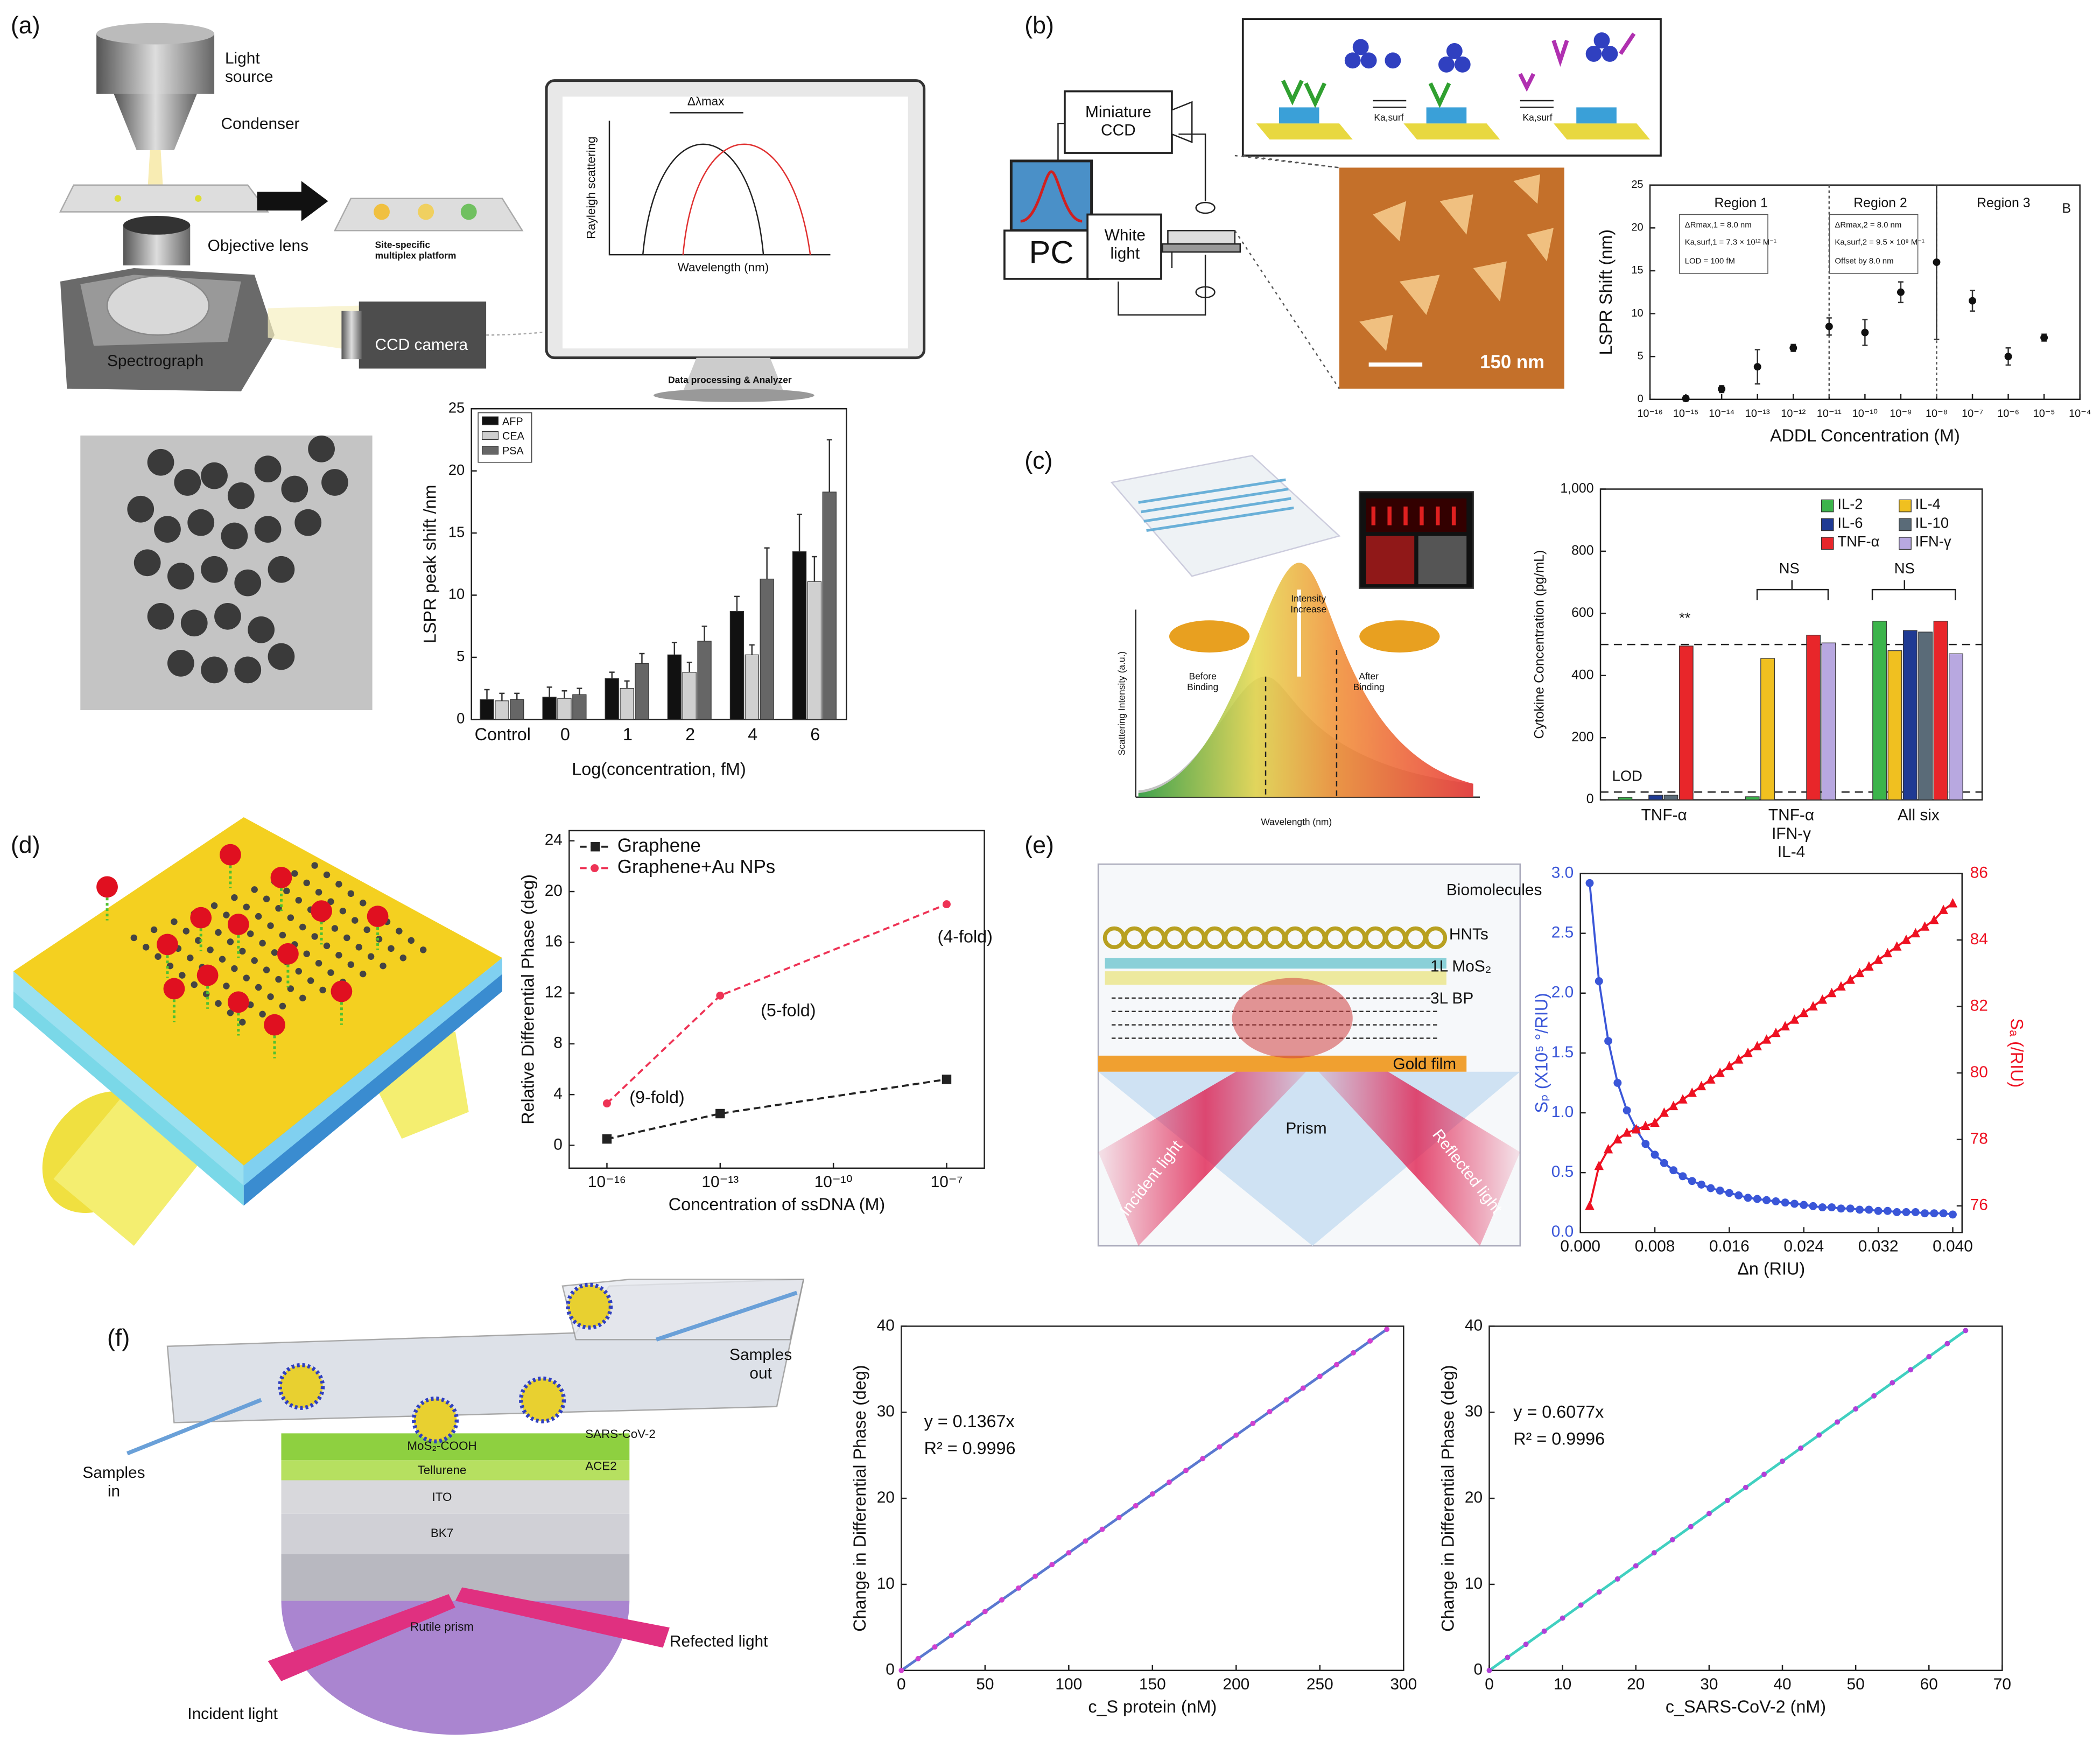  I want to click on annotation: Ka,surf,2 = 9.5 × 10⁸ M⁻¹, so click(1880, 242).